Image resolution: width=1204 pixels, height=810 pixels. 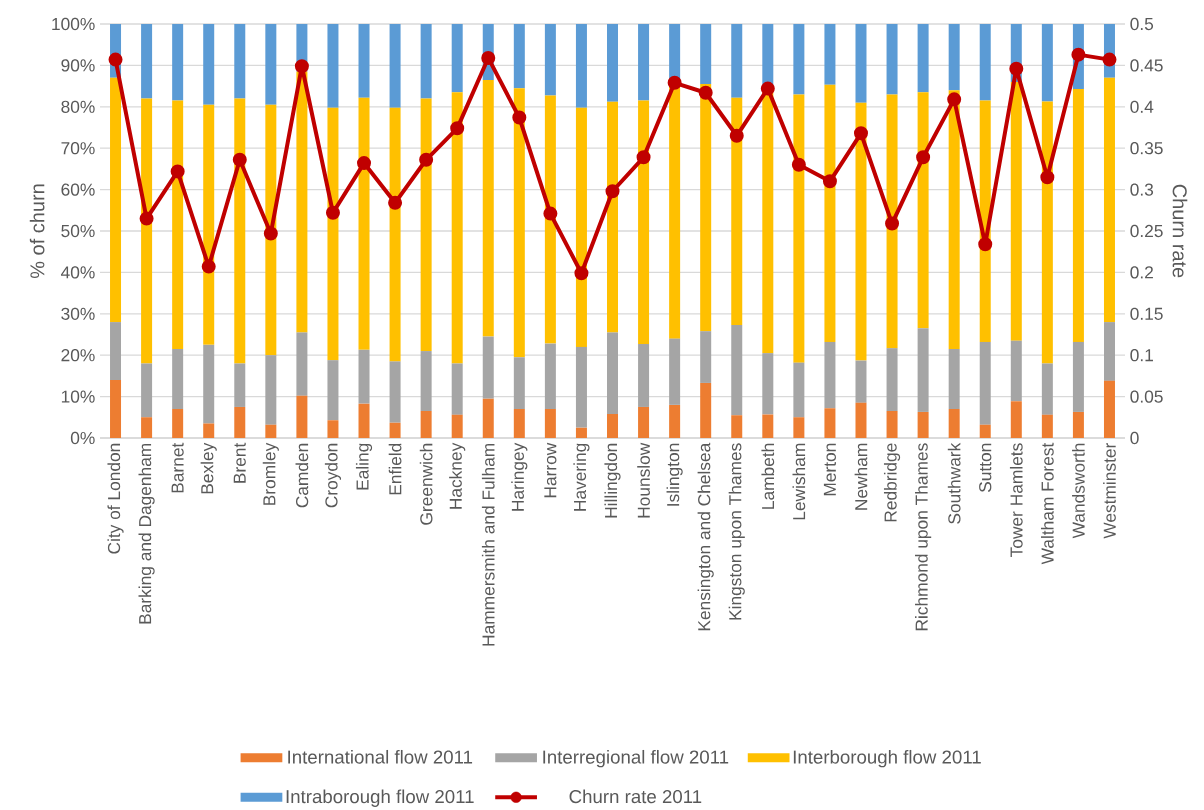 I want to click on y-tick-label: 70%, so click(x=78, y=148).